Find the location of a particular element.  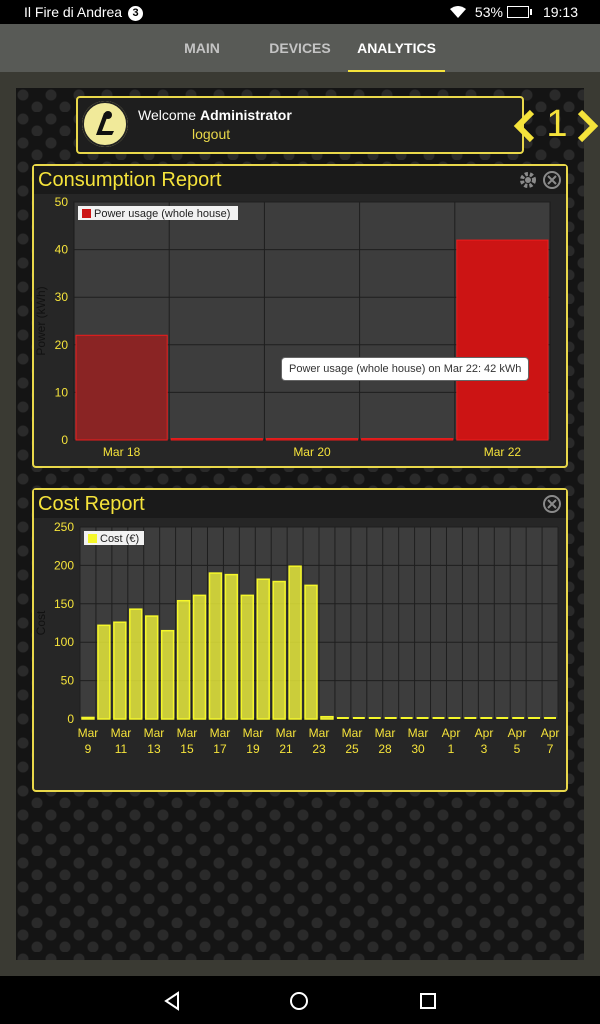

welcome-text: Welcome is located at coordinates (167, 115).